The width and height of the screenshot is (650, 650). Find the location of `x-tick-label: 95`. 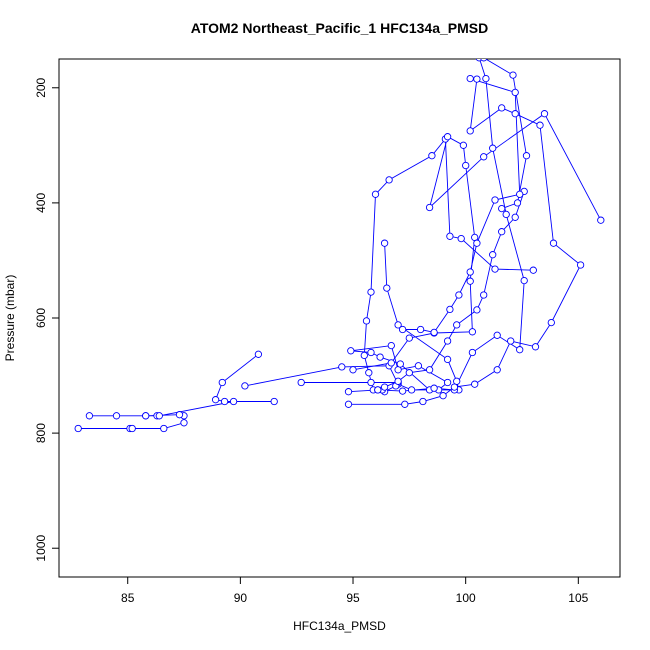

x-tick-label: 95 is located at coordinates (353, 598).